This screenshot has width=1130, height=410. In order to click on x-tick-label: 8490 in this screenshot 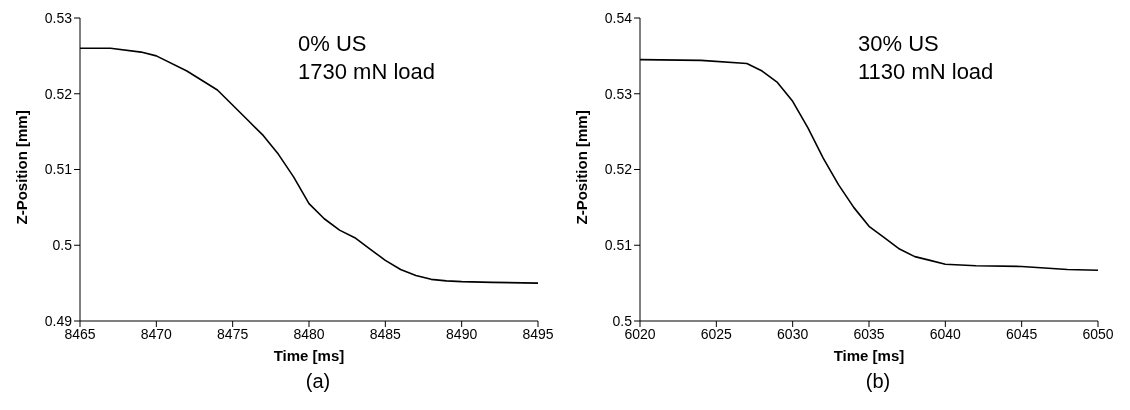, I will do `click(462, 333)`.